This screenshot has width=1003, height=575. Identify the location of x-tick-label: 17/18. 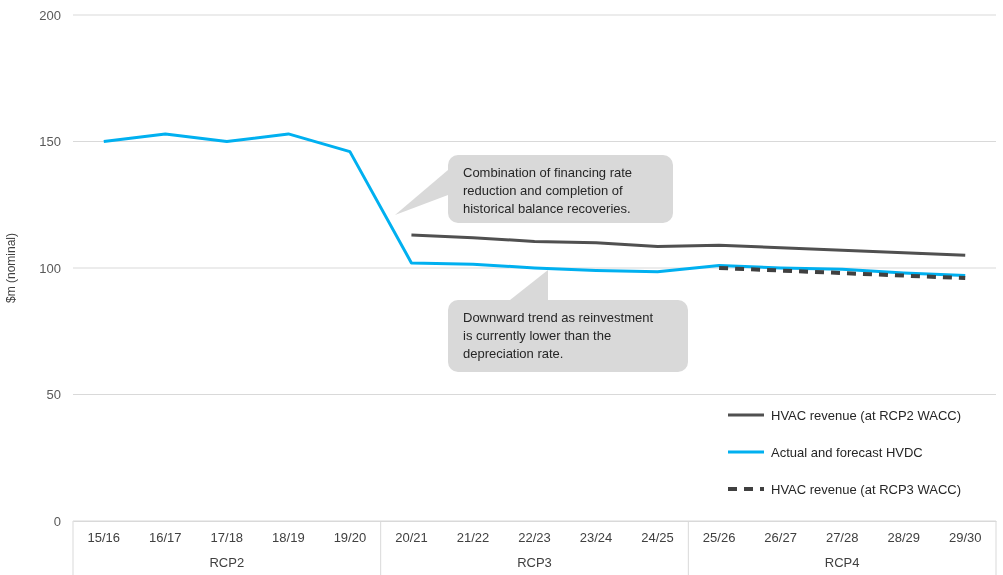
(227, 538).